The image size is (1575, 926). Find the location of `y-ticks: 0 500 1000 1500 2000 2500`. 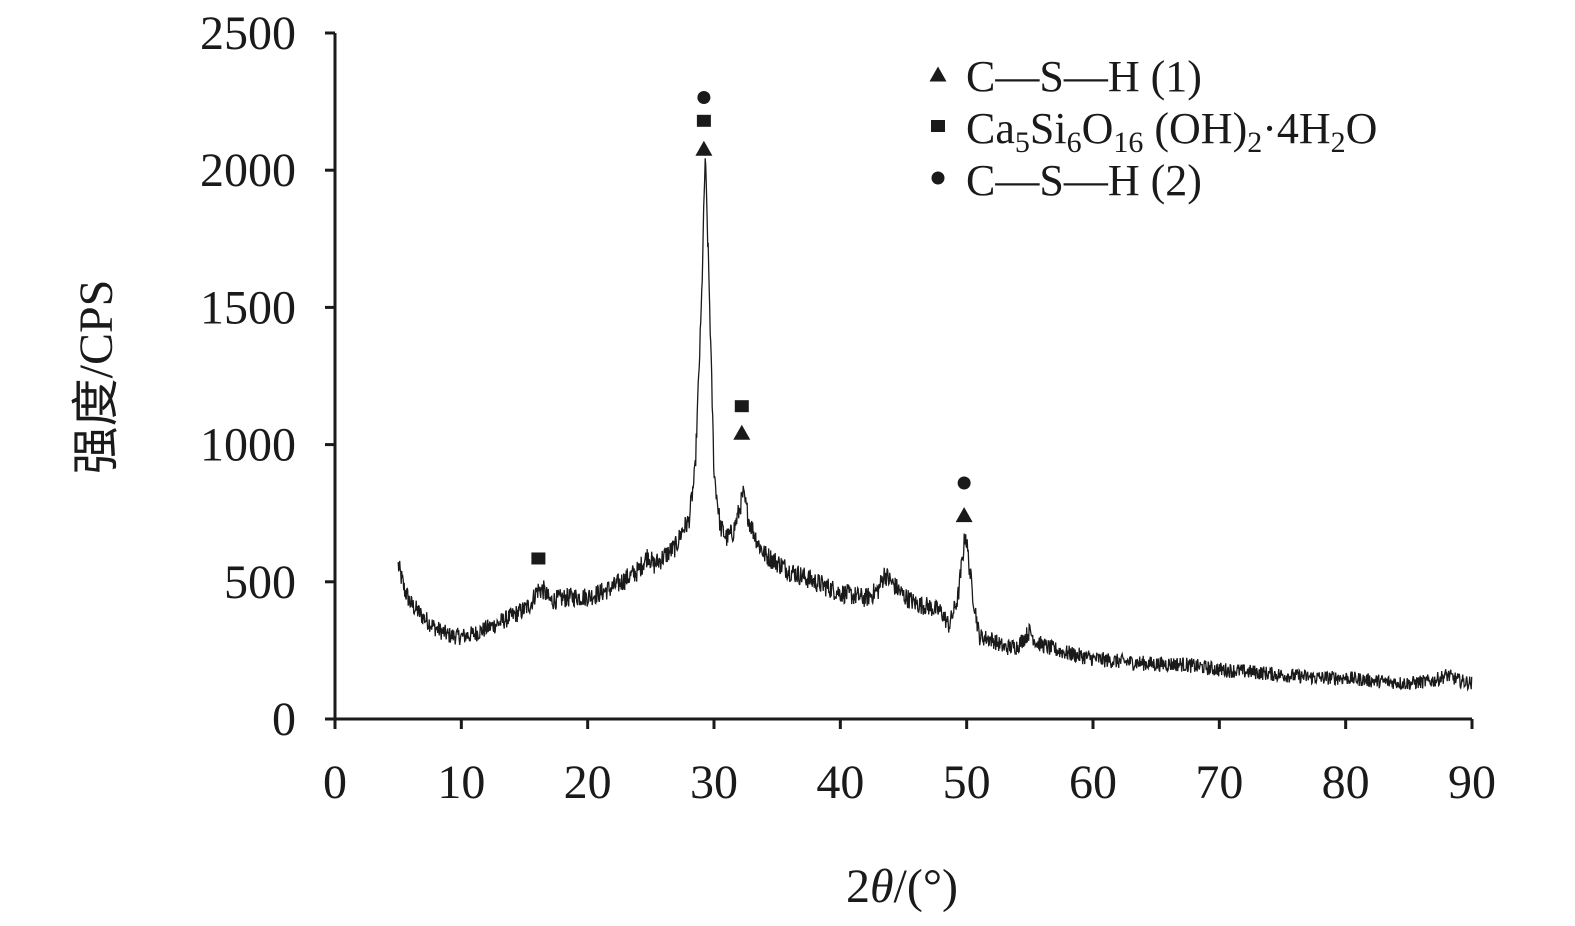

y-ticks: 0 500 1000 1500 2000 2500 is located at coordinates (267, 376).